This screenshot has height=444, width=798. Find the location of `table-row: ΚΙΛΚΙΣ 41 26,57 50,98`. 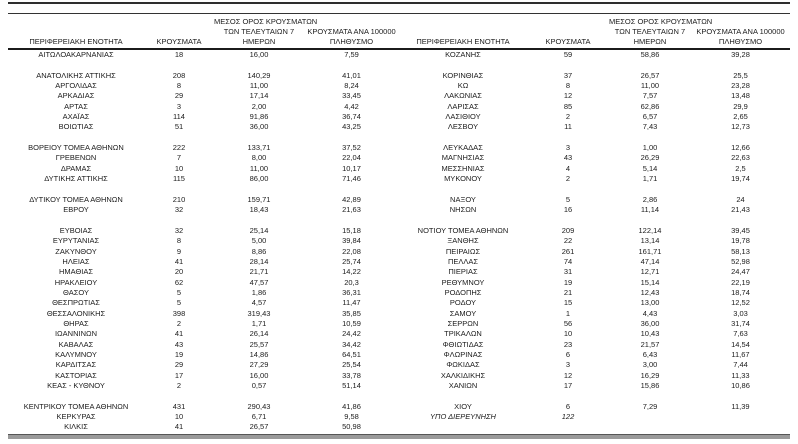

table-row: ΚΙΛΚΙΣ 41 26,57 50,98 is located at coordinates (203, 427).